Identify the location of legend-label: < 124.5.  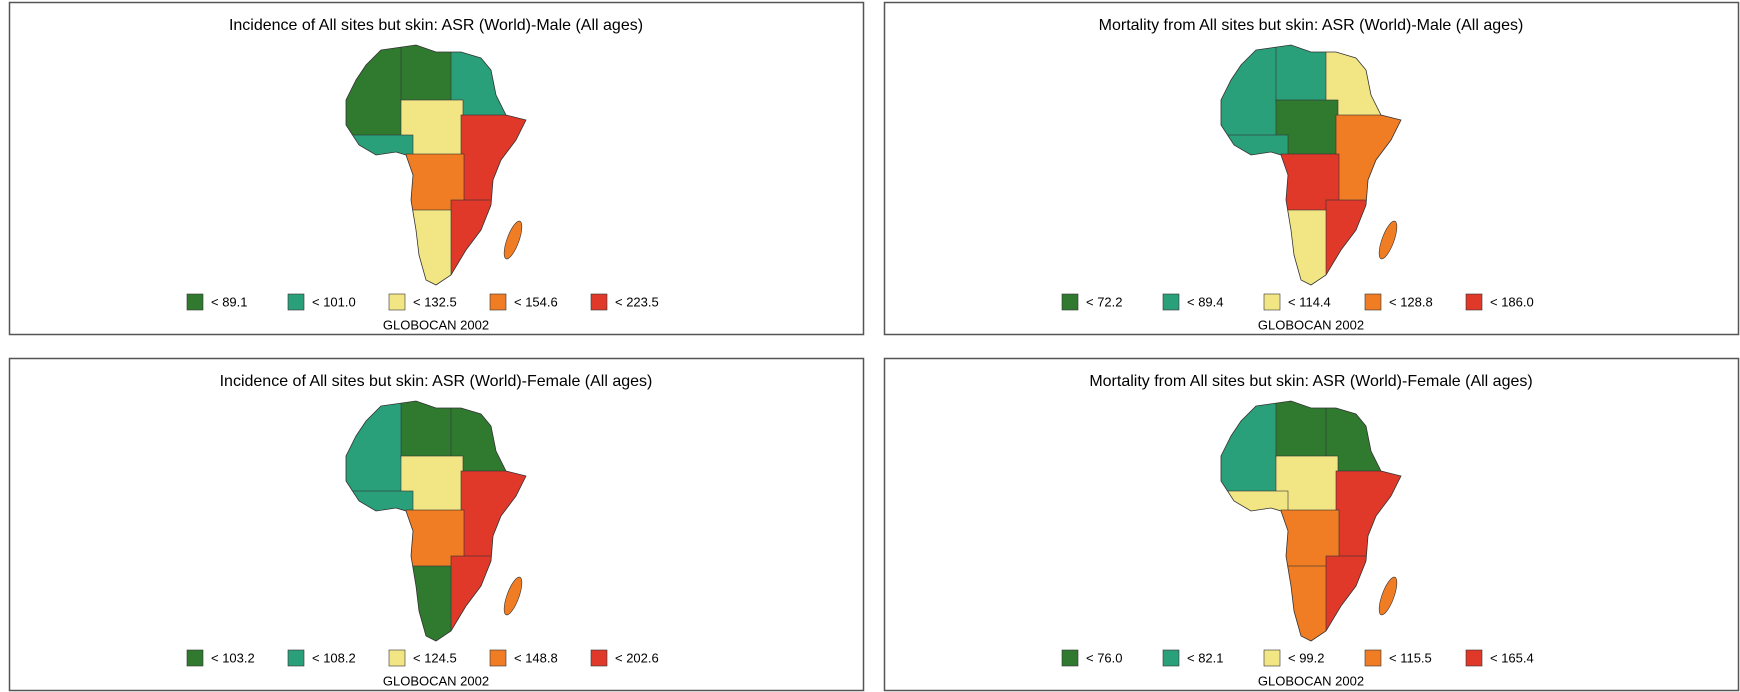
(435, 657).